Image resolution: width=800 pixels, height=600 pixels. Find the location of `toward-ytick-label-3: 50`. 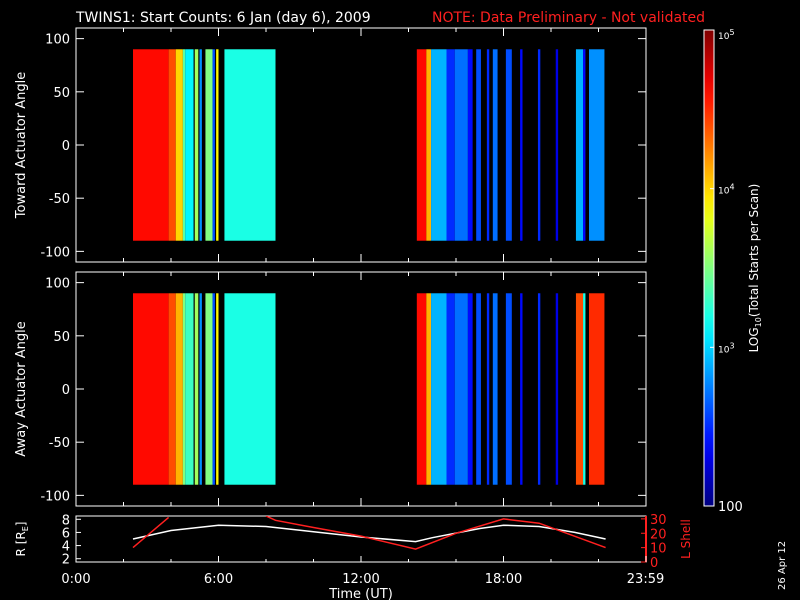

toward-ytick-label-3: 50 is located at coordinates (61, 93).